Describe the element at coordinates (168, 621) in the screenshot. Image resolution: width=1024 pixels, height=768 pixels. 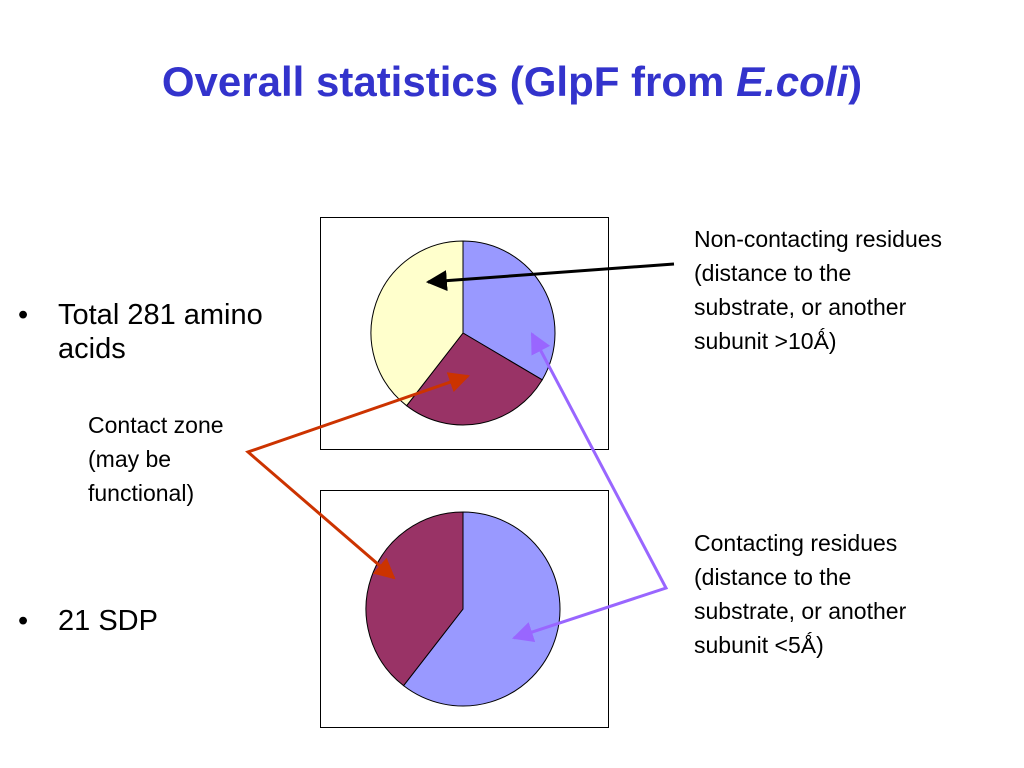
I see `bullet-sdp: • 21 SDP` at that location.